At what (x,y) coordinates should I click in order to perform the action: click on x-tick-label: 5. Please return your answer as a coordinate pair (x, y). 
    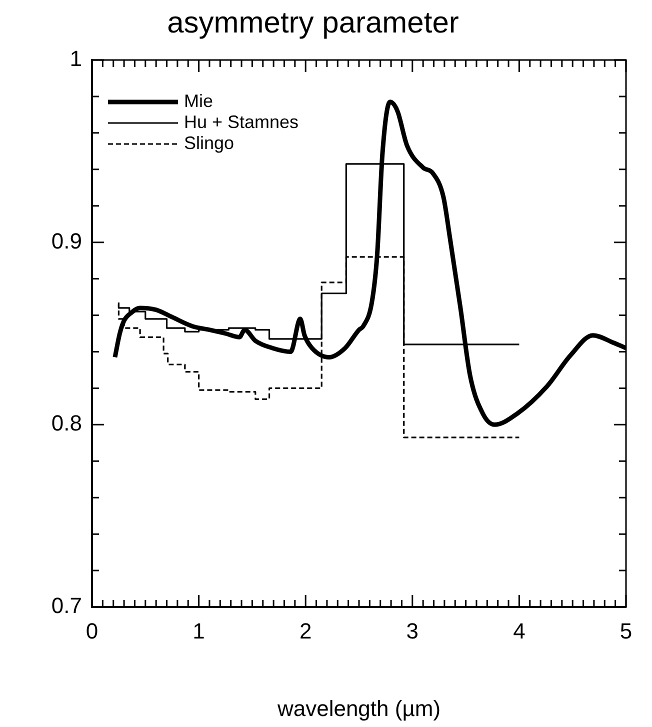
    Looking at the image, I should click on (626, 631).